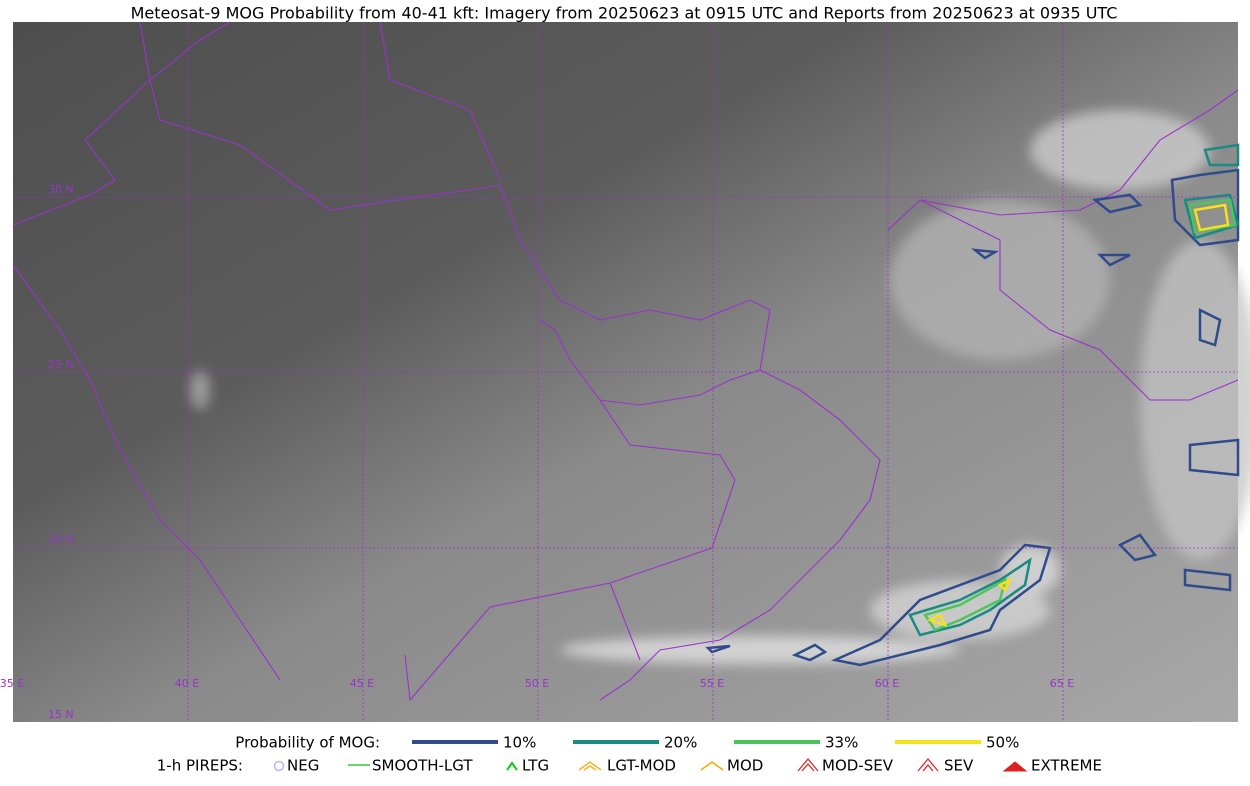  I want to click on legend-item: 10%, so click(519, 743).